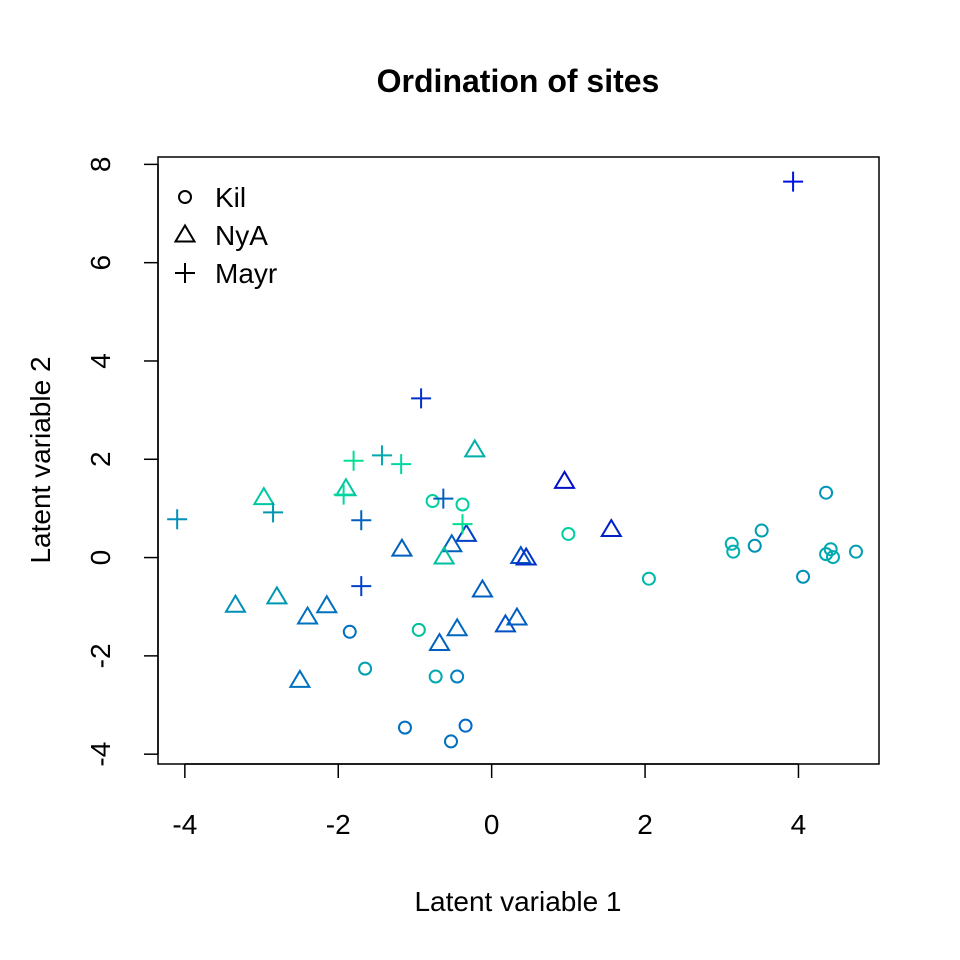 This screenshot has height=960, width=960. I want to click on y-tick-label: 0, so click(100, 558).